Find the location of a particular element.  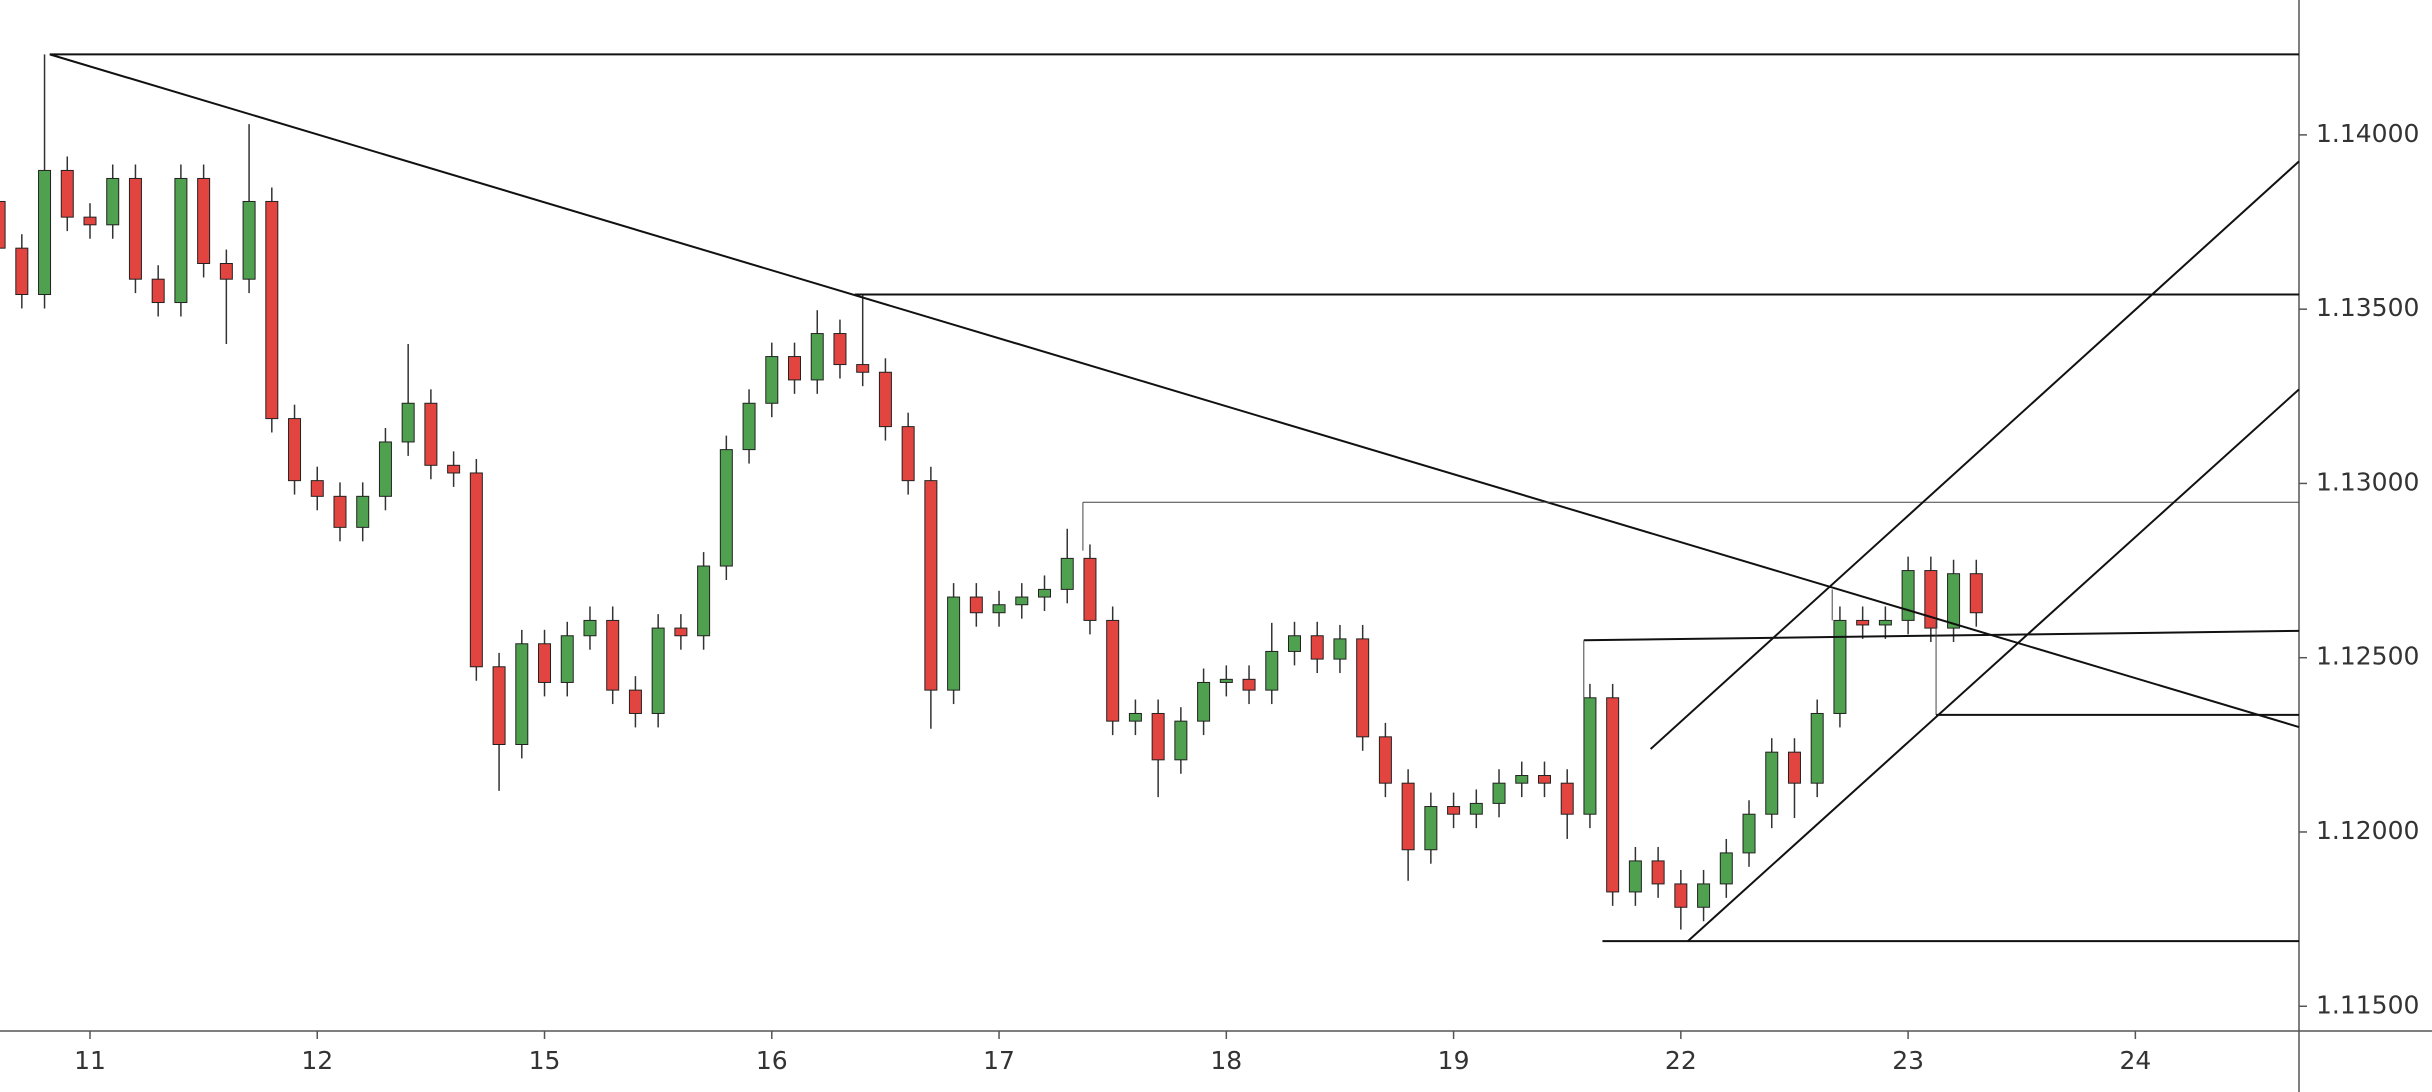

y-tick-label: 1.14000 is located at coordinates (2367, 133).